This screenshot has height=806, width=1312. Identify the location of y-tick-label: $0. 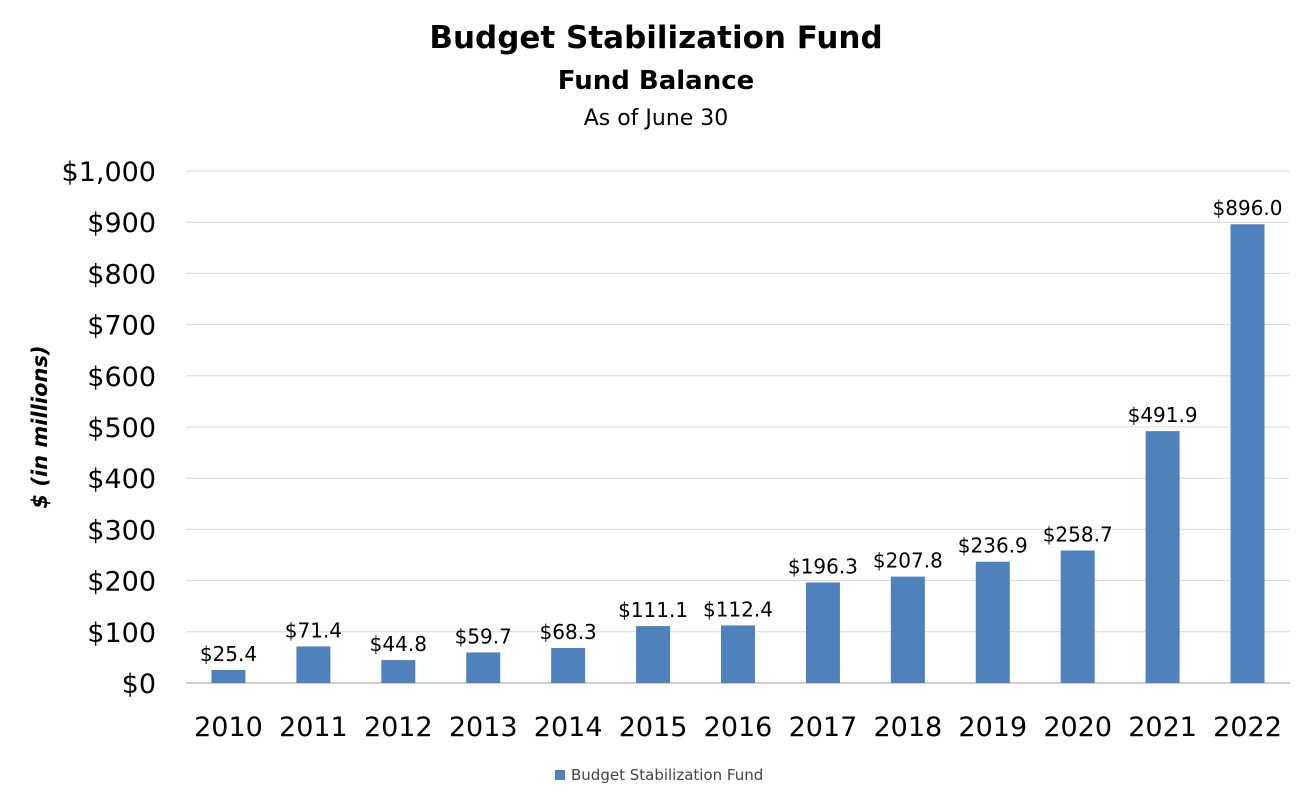
(139, 684).